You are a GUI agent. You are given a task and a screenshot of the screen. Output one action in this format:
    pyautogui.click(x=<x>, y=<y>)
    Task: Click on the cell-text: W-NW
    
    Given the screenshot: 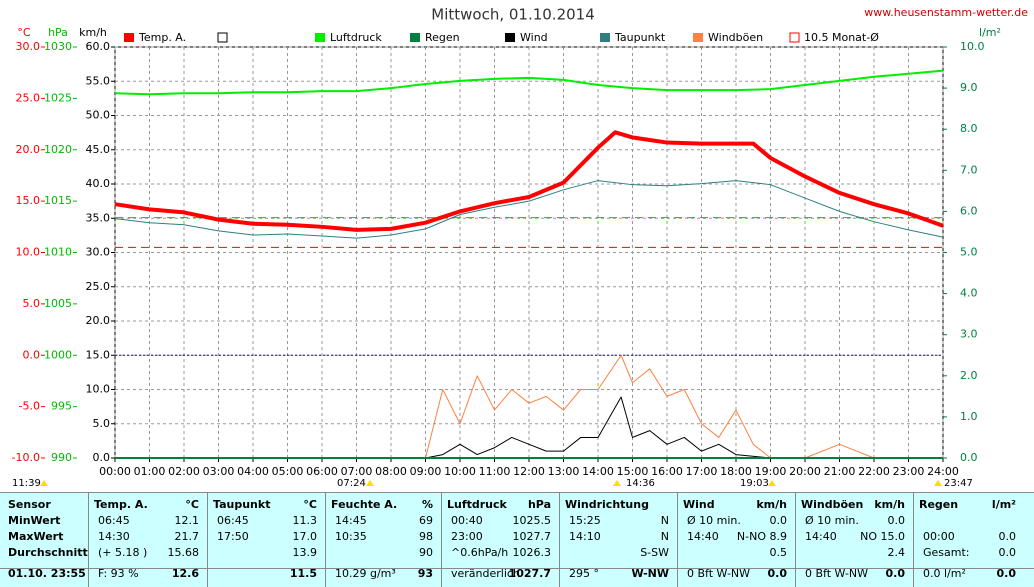 What is the action you would take?
    pyautogui.click(x=650, y=573)
    